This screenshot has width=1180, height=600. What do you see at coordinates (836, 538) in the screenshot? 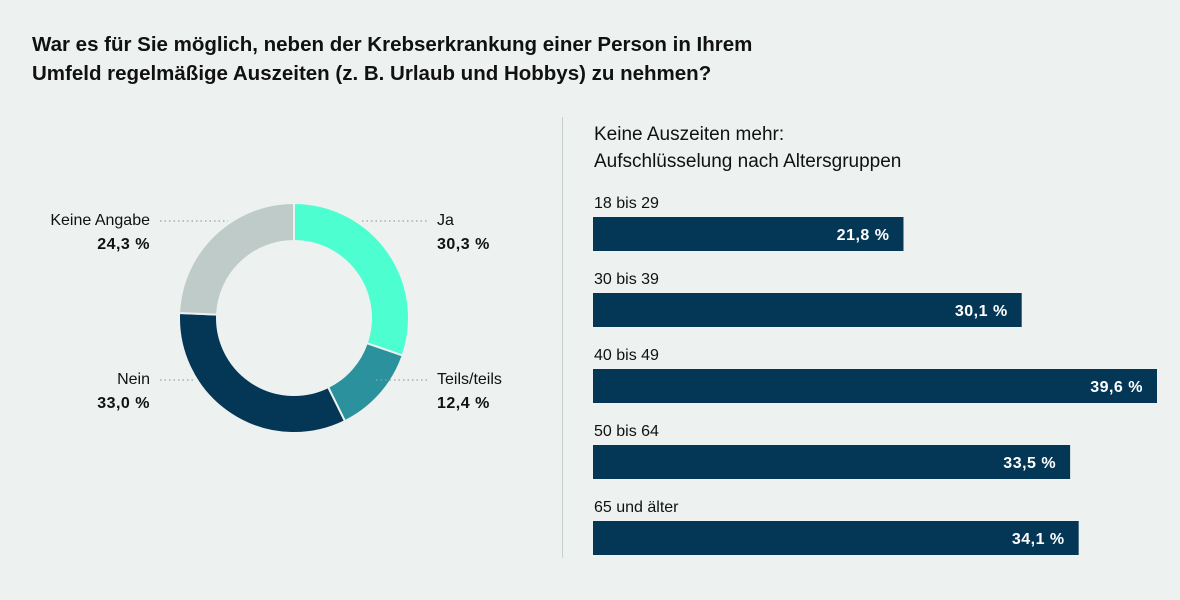
I see `bar-65-und-aelter` at bounding box center [836, 538].